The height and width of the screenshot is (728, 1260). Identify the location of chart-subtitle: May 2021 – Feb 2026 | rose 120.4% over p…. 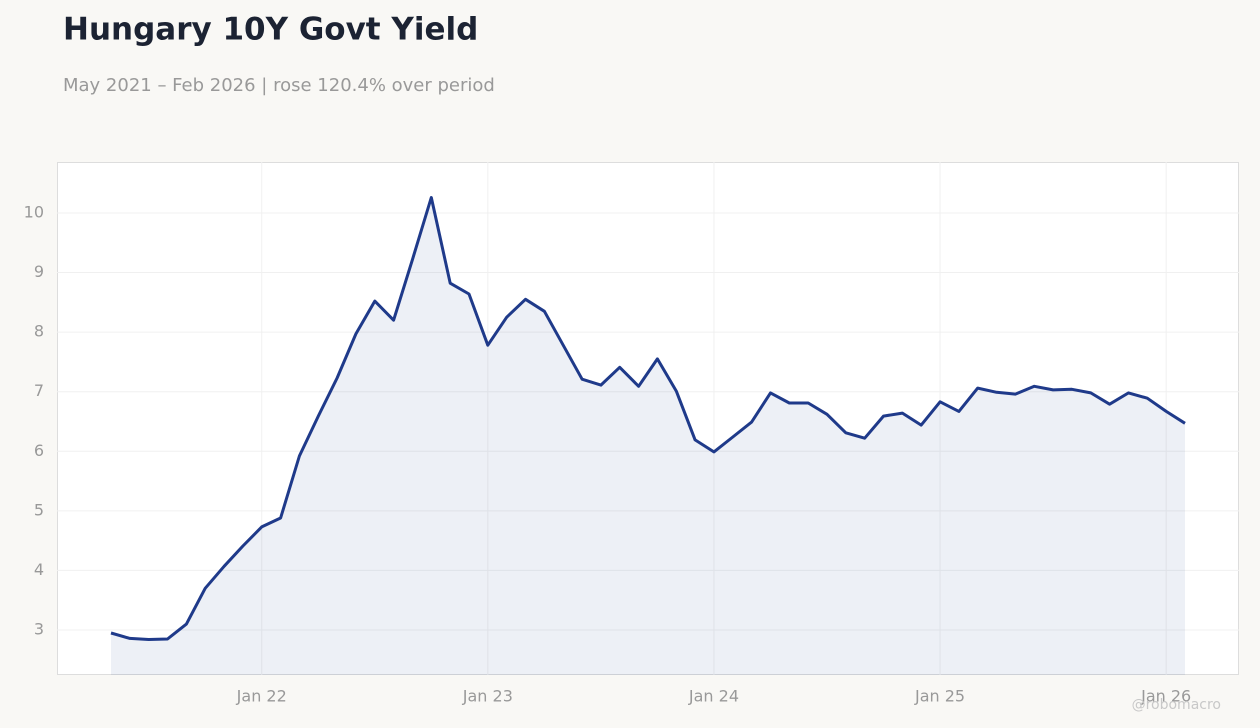
(279, 85).